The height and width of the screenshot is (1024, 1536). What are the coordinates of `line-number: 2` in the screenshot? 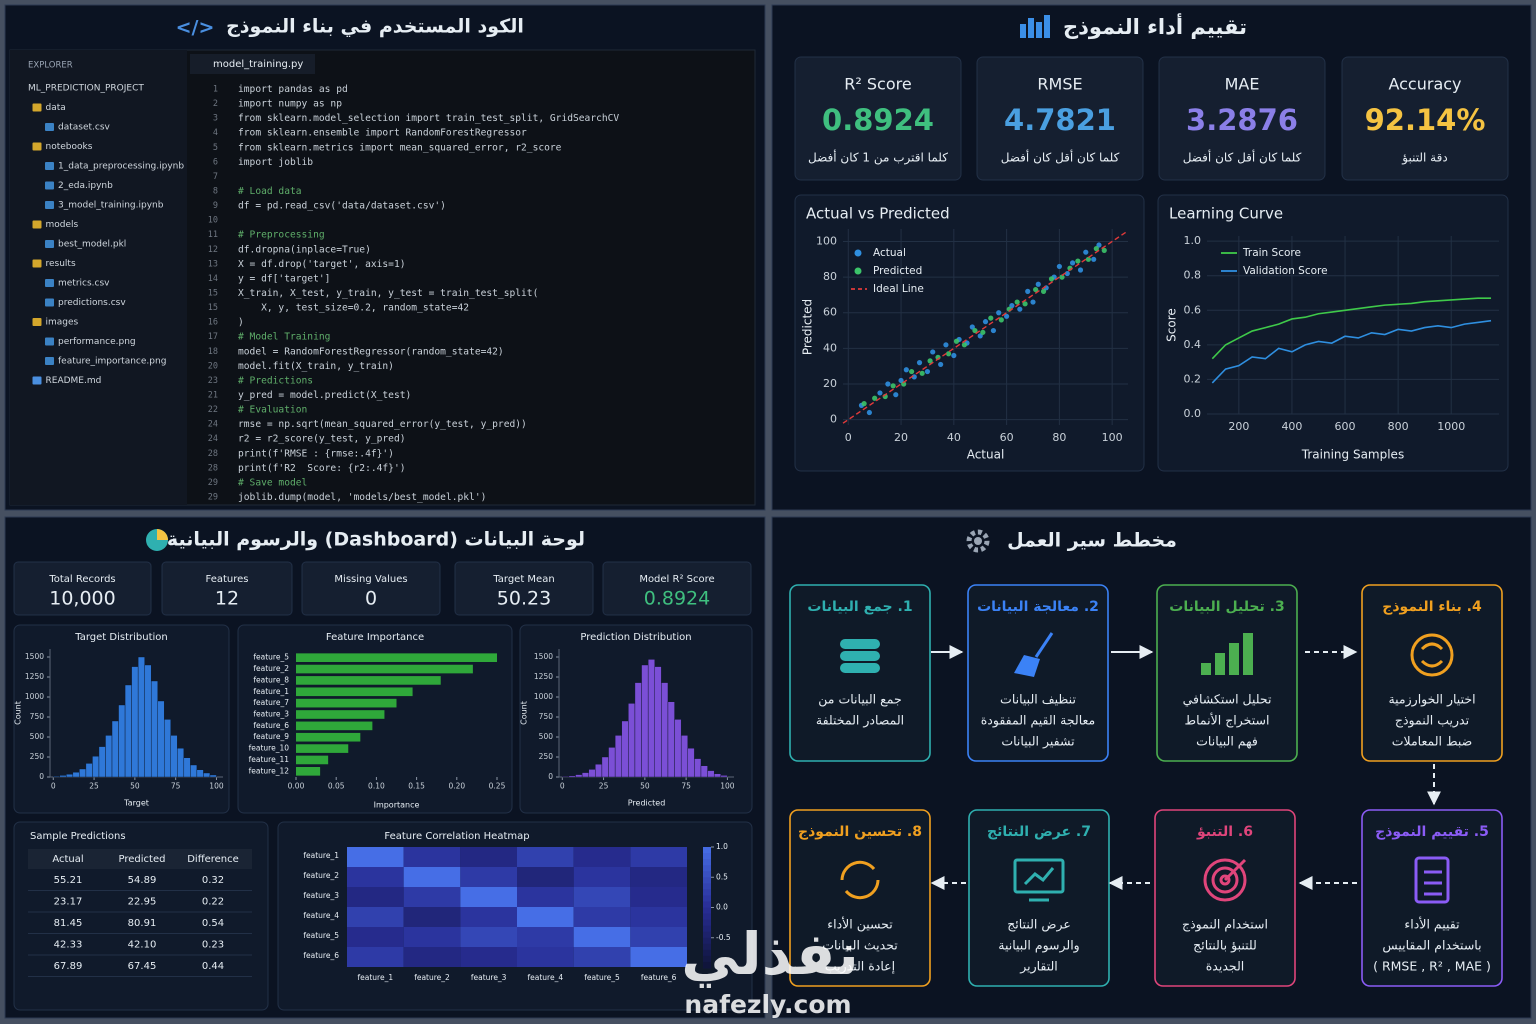 It's located at (215, 104).